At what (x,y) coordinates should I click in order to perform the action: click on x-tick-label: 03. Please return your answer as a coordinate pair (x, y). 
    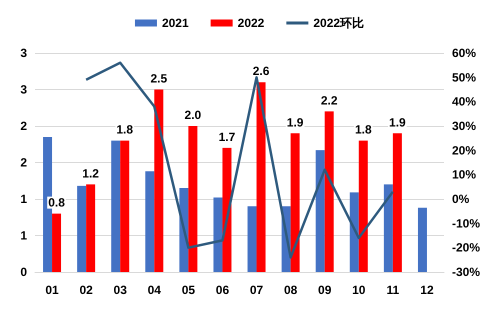
    Looking at the image, I should click on (121, 290).